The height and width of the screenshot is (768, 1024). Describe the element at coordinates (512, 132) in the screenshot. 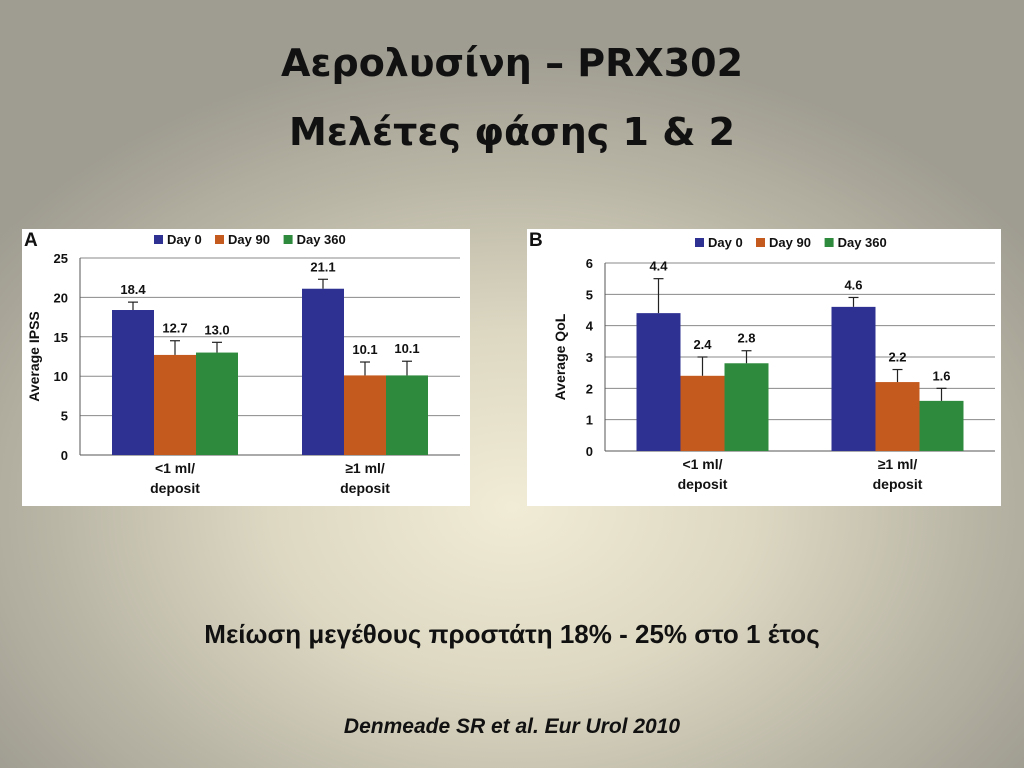

I see `slide-title-line2: Μελέτες φάσης 1 & 2` at that location.